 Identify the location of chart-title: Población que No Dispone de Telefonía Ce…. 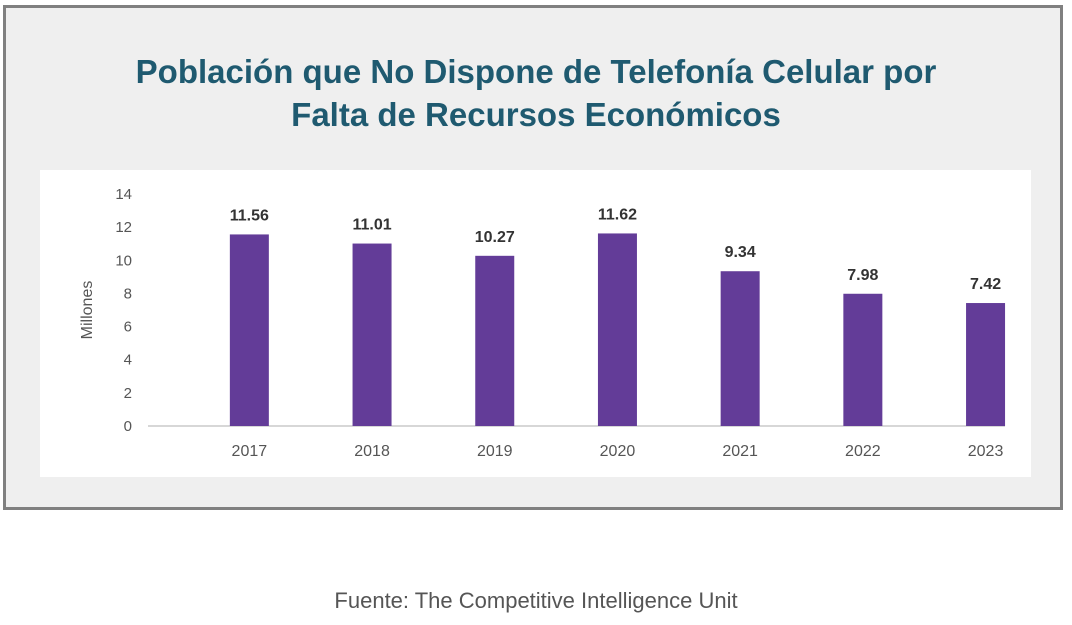
(536, 93).